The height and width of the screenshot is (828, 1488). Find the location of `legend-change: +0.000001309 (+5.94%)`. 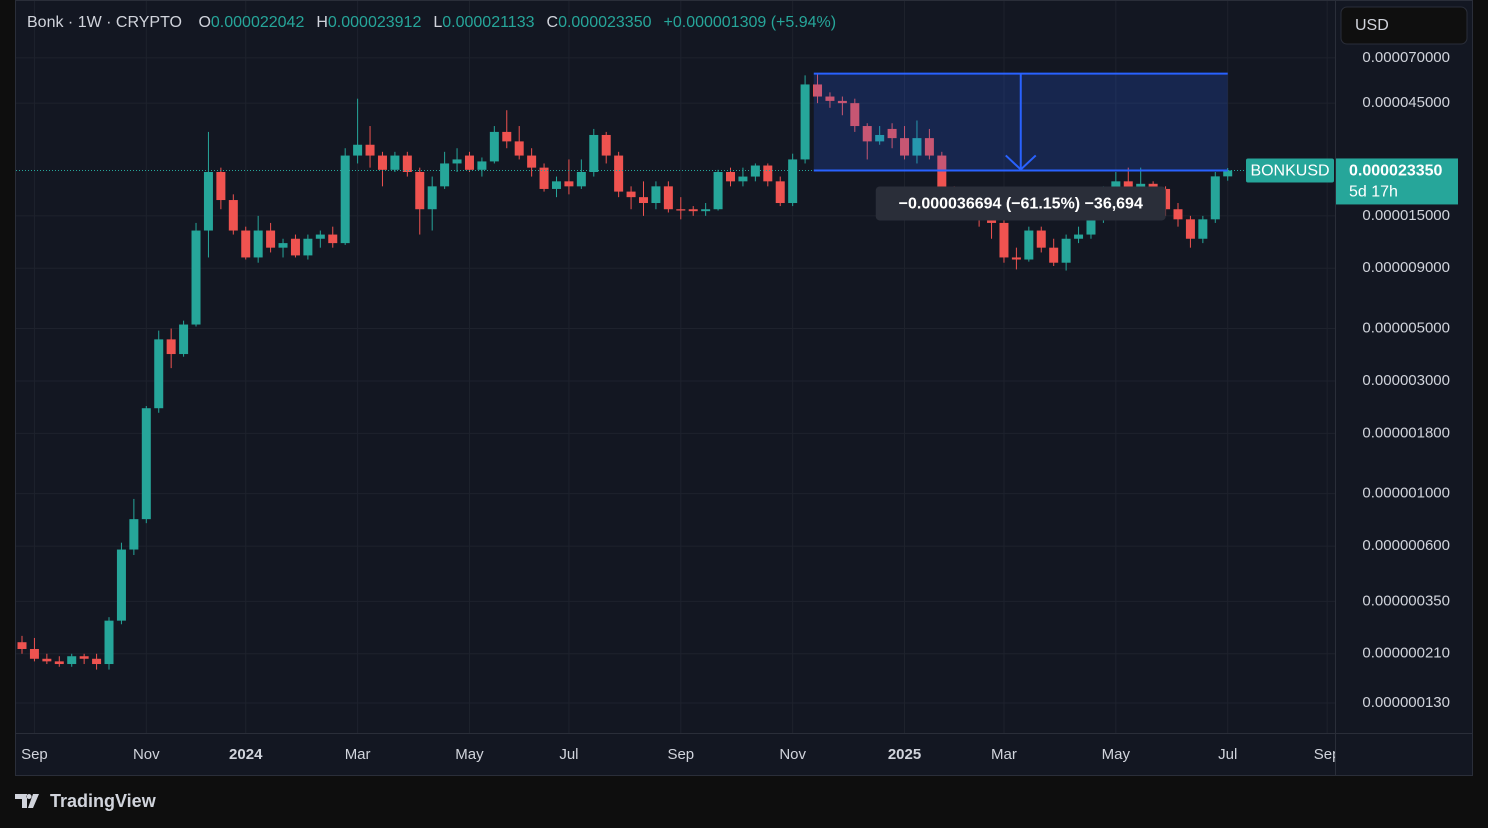

legend-change: +0.000001309 (+5.94%) is located at coordinates (750, 22).